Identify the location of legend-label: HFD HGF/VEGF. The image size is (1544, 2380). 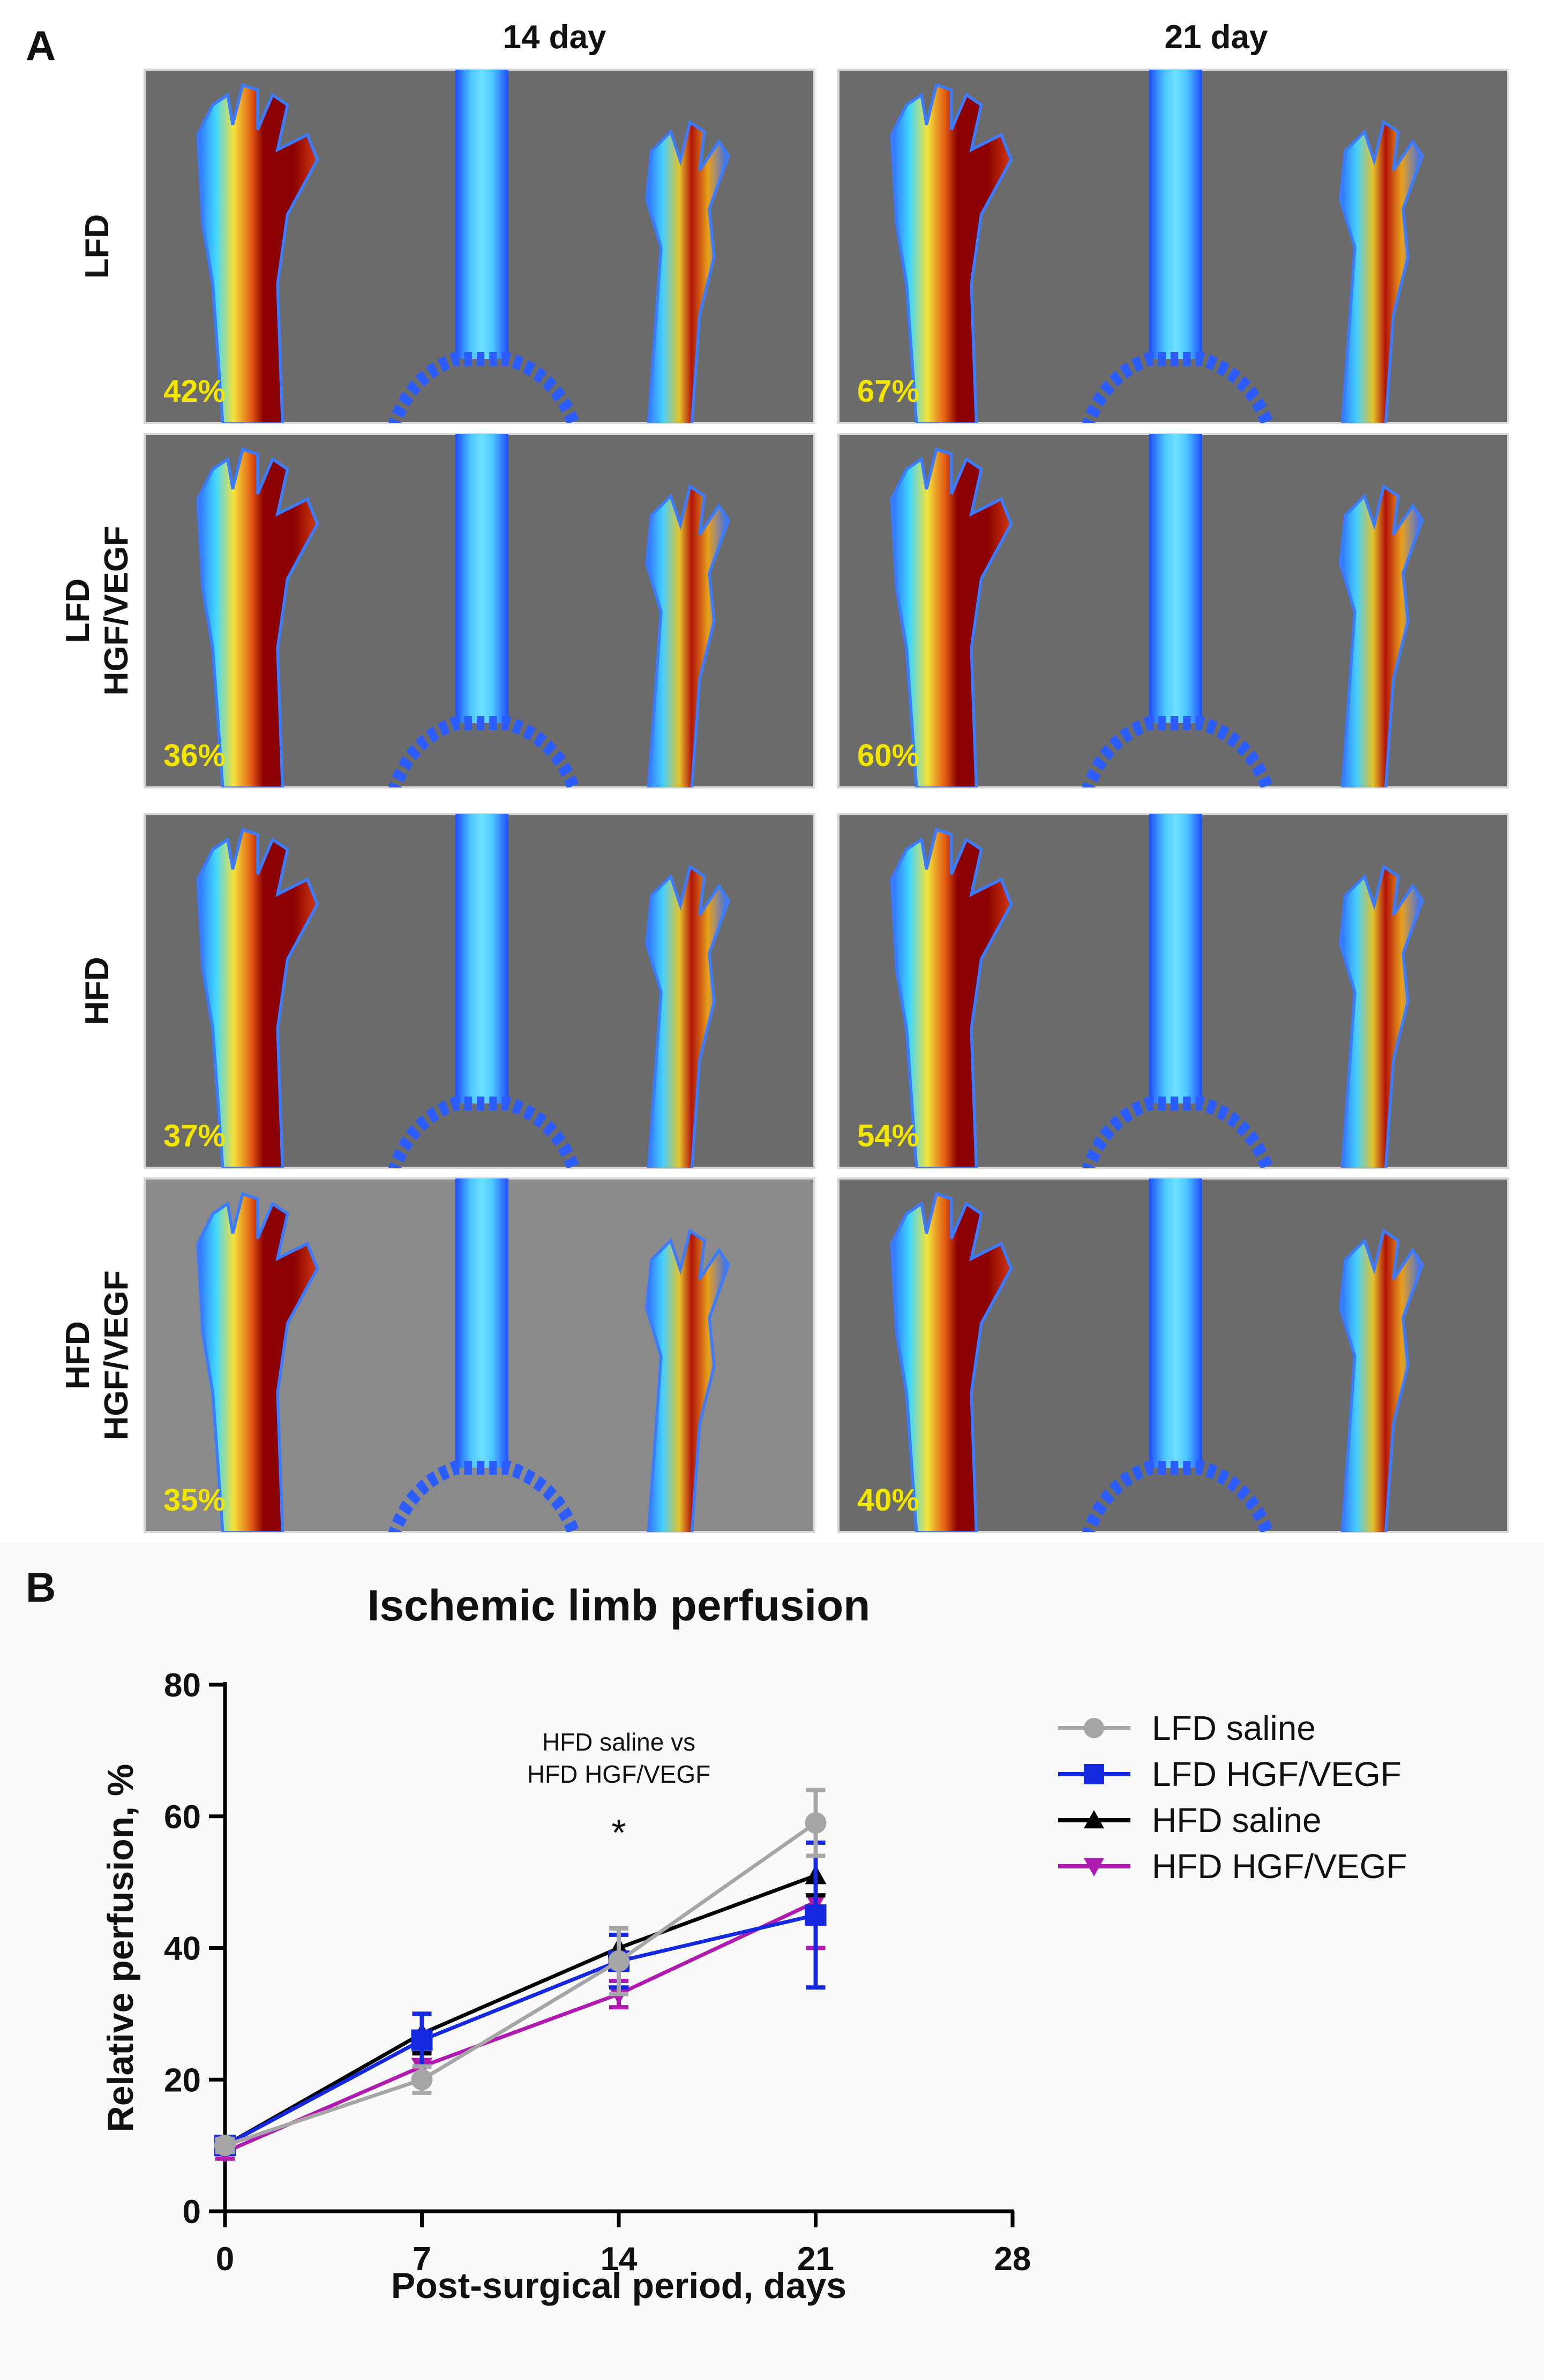
(1280, 1867).